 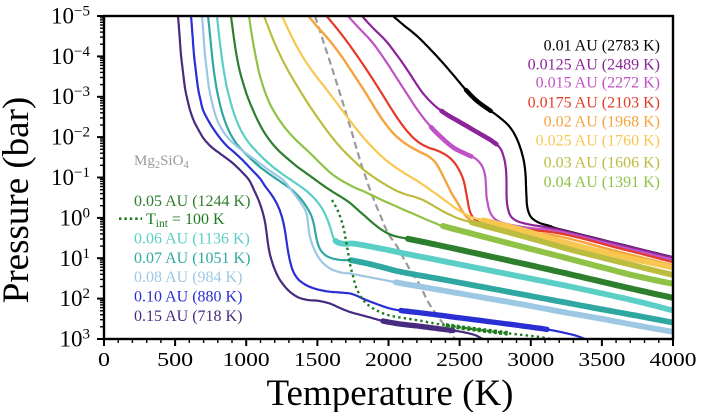 What do you see at coordinates (246, 360) in the screenshot?
I see `svg-text: 1000` at bounding box center [246, 360].